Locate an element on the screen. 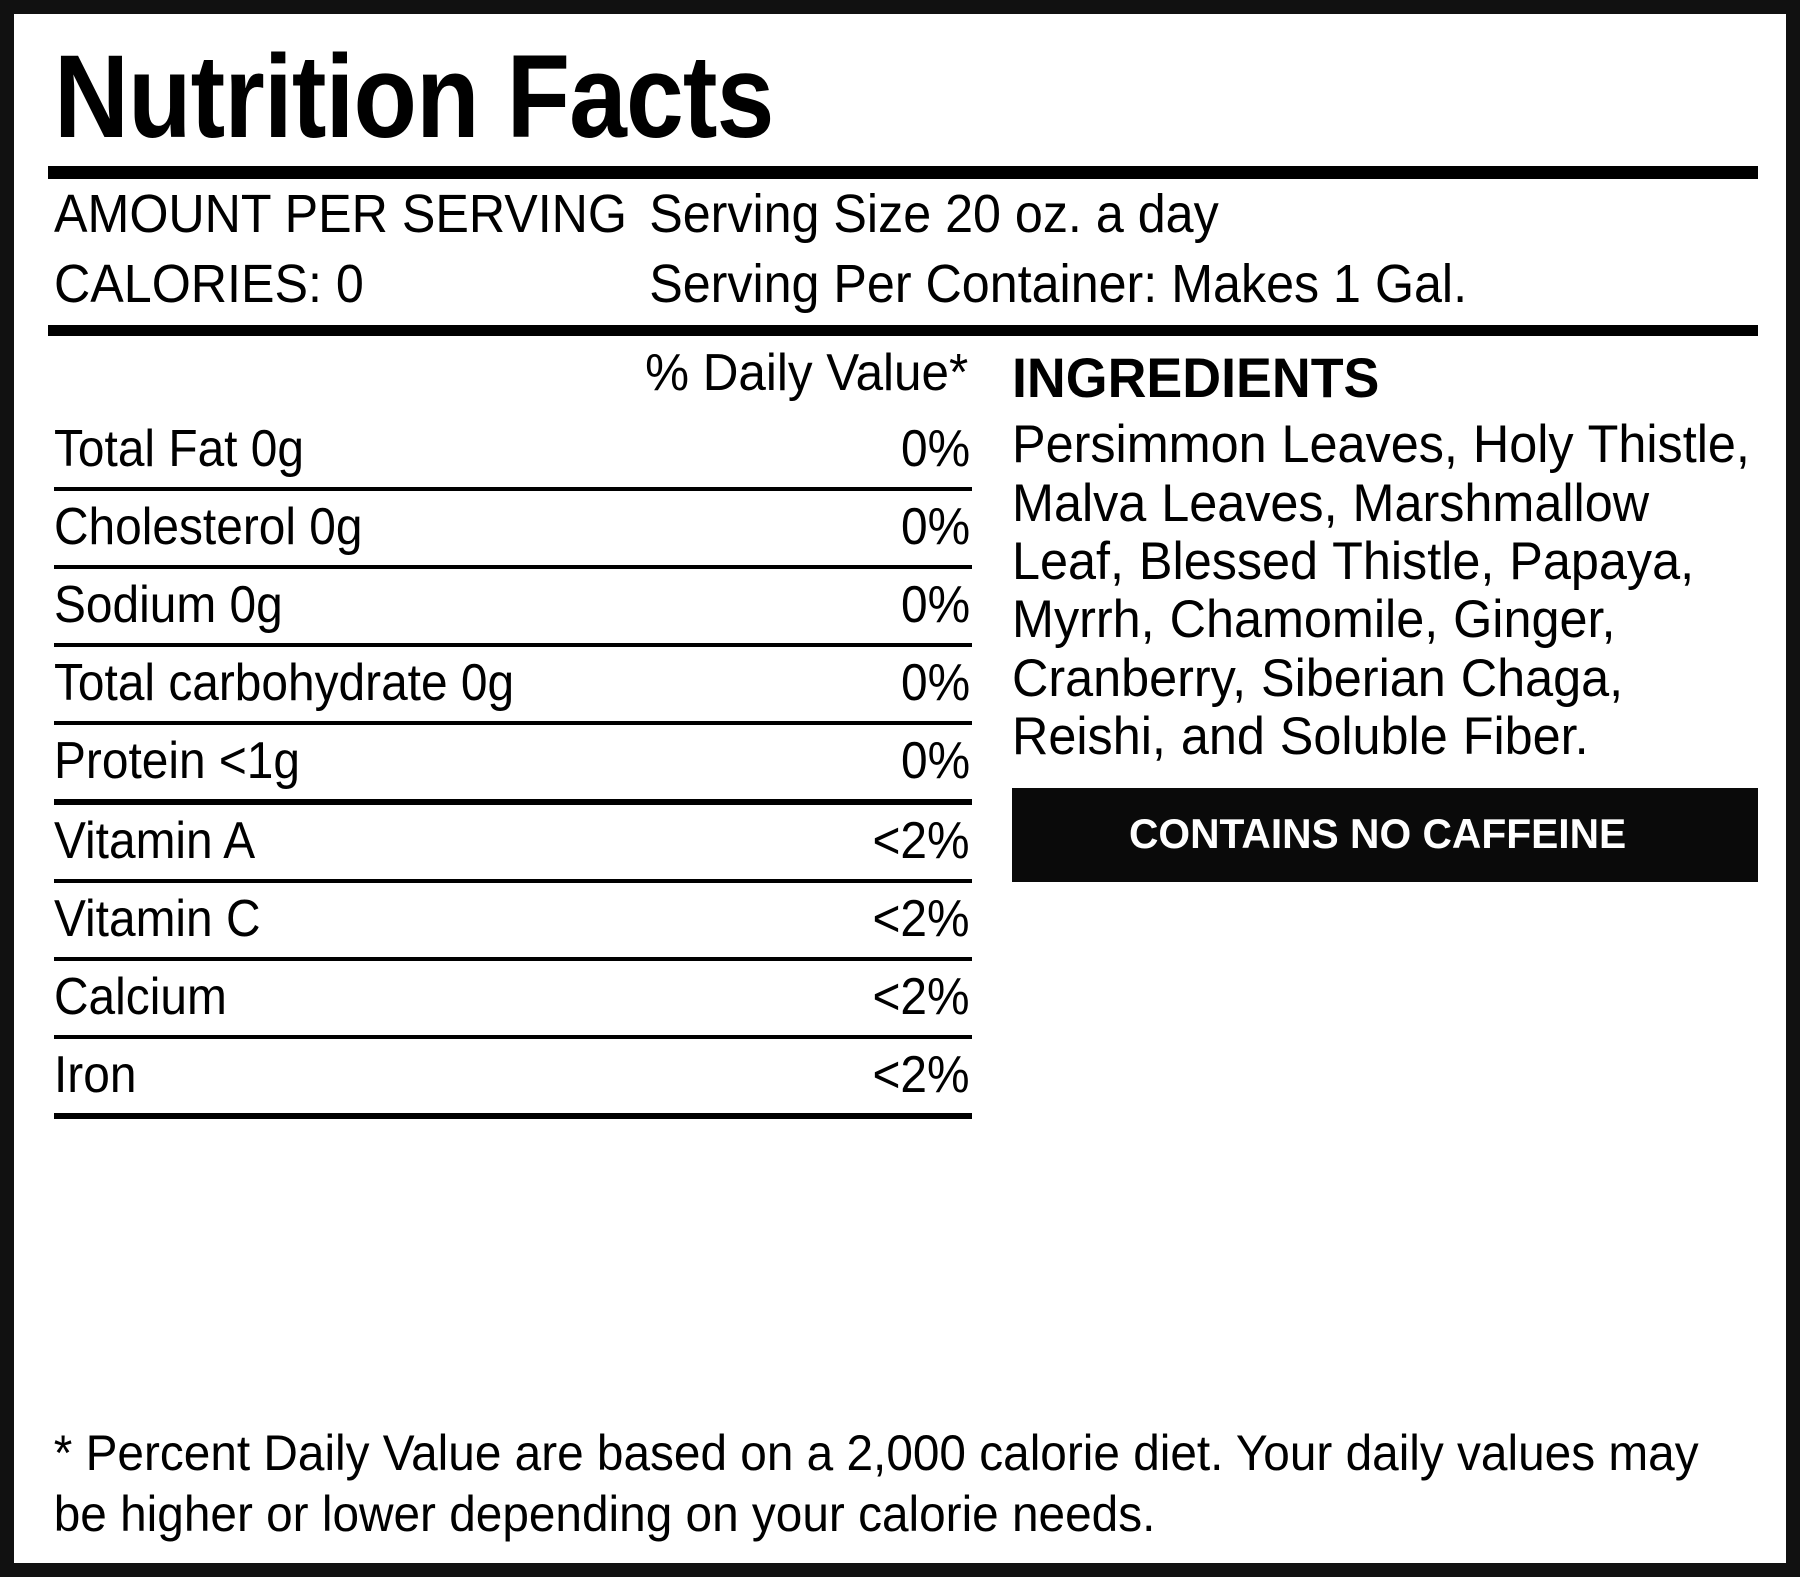  table-row: Cholesterol 0g 0% is located at coordinates (513, 528).